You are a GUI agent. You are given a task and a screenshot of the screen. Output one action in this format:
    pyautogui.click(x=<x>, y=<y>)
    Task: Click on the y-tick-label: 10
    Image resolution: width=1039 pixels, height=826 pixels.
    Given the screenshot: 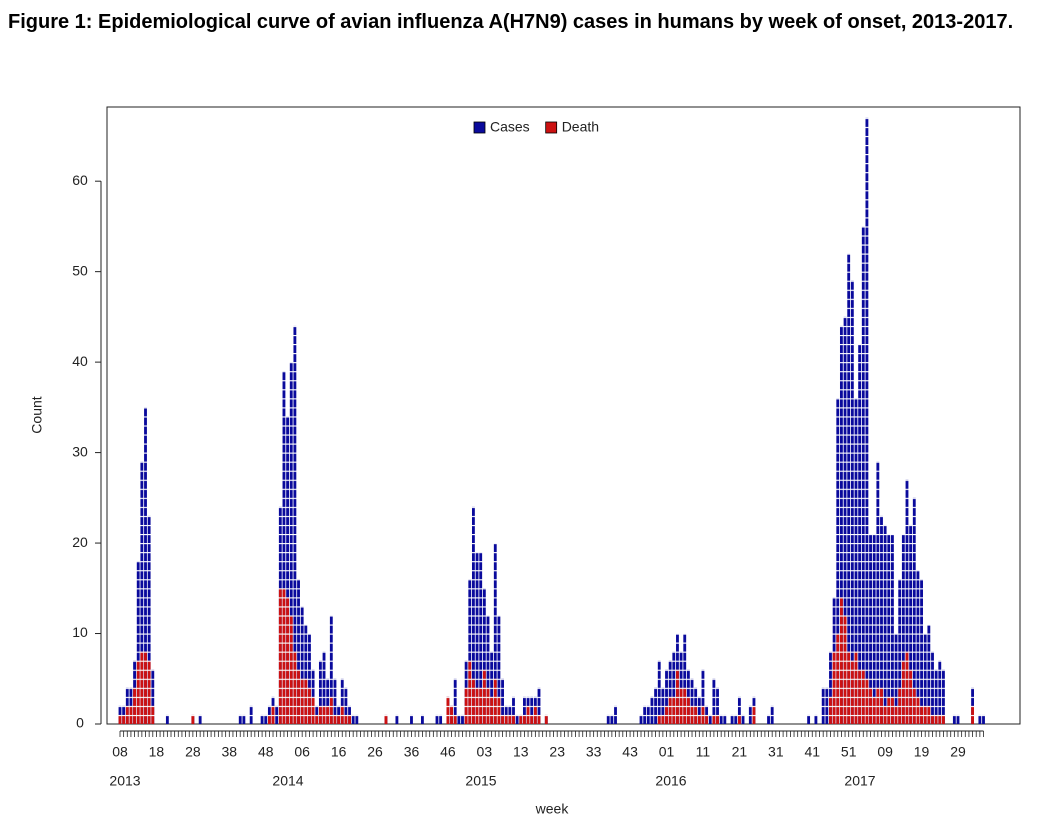 What is the action you would take?
    pyautogui.click(x=80, y=632)
    